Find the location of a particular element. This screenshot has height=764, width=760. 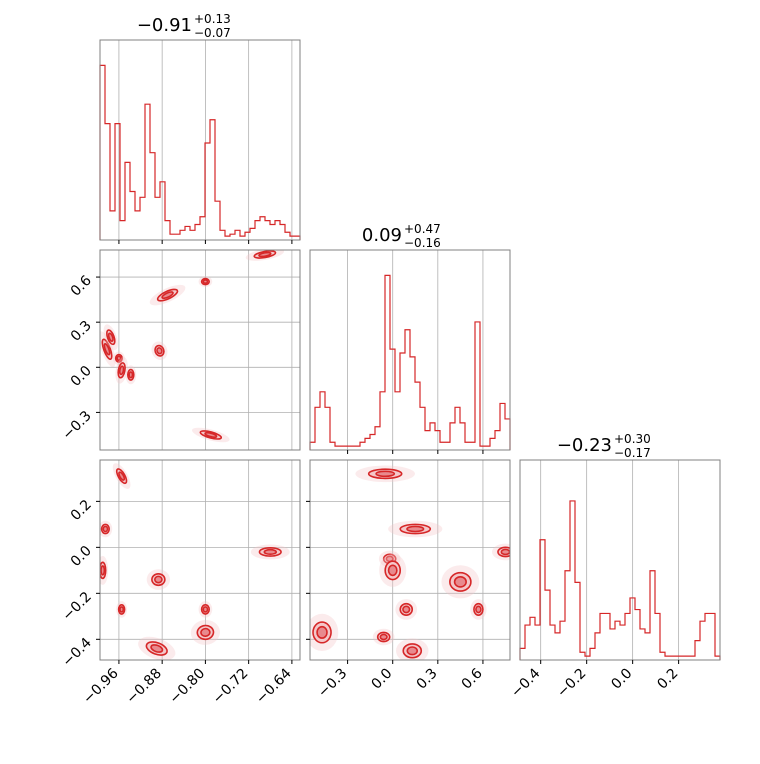

y-tick-label: −0.2 is located at coordinates (76, 606).